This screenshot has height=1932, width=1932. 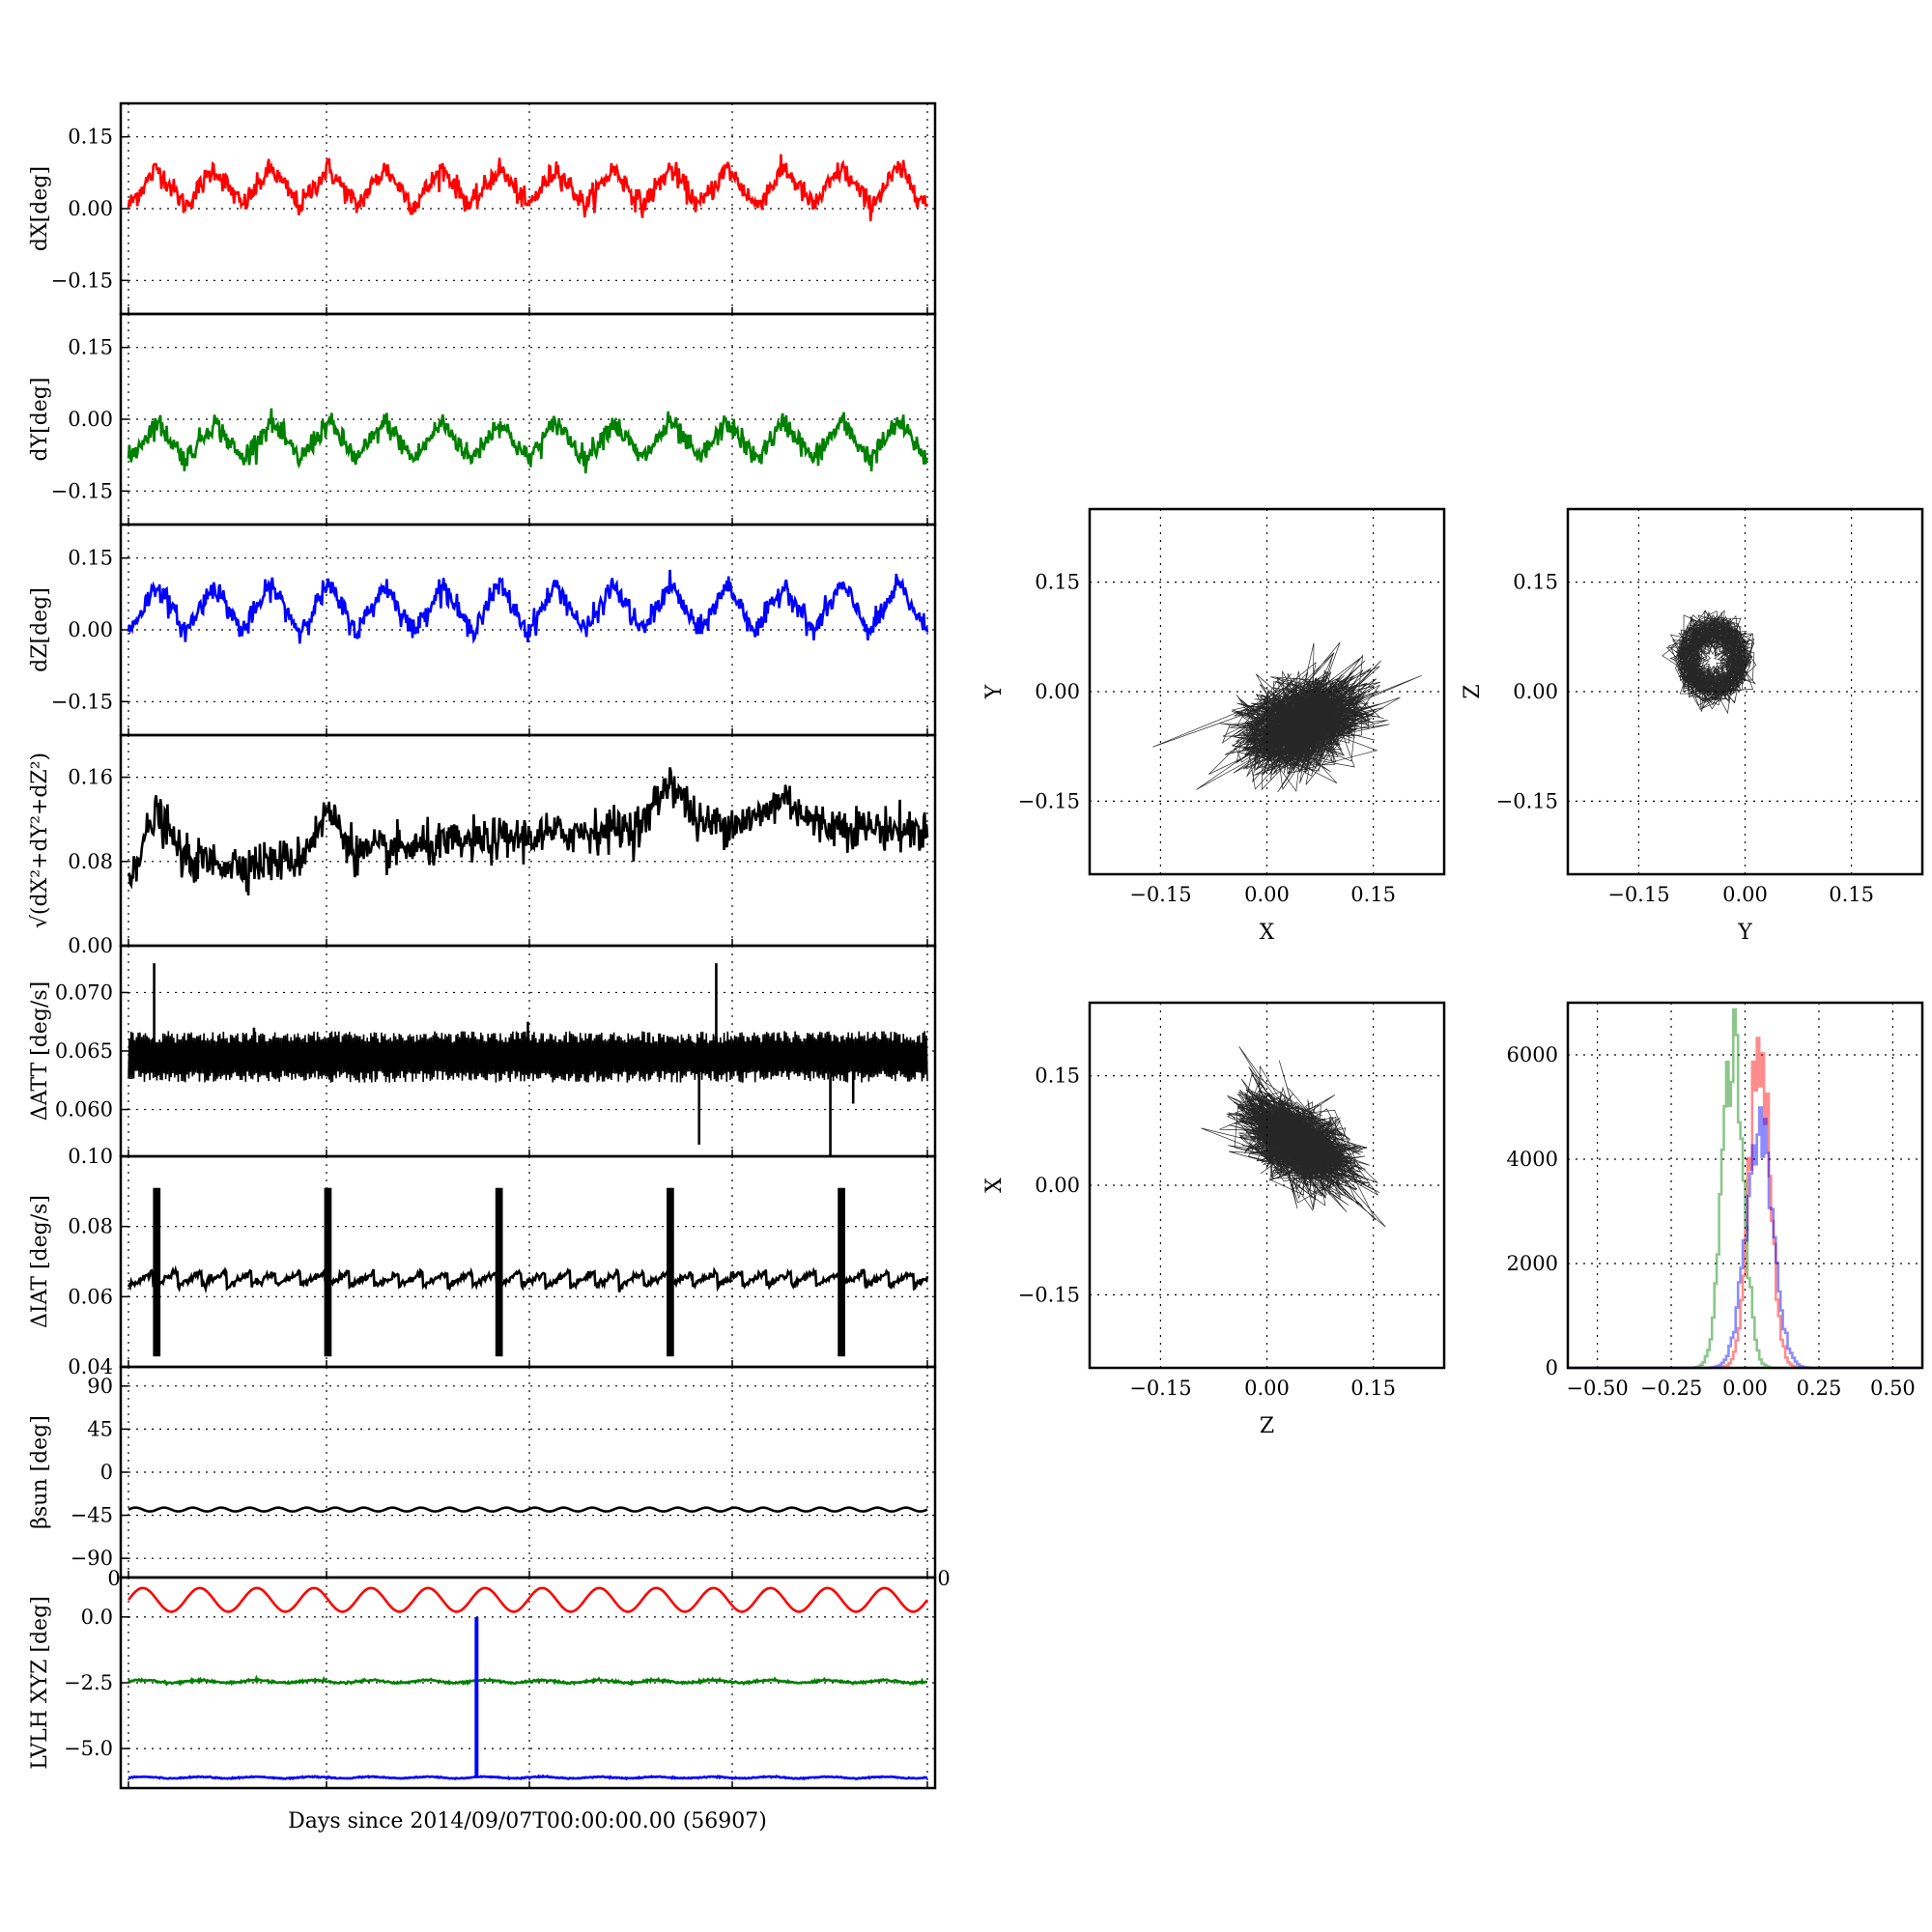 I want to click on y-tick-label: 45, so click(x=100, y=1428).